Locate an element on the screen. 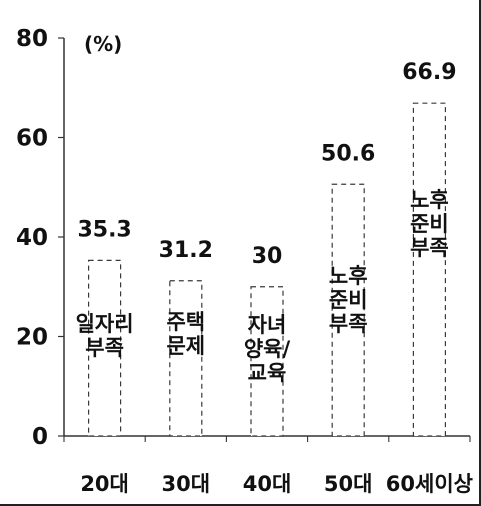  value-label: 31.2 is located at coordinates (186, 250).